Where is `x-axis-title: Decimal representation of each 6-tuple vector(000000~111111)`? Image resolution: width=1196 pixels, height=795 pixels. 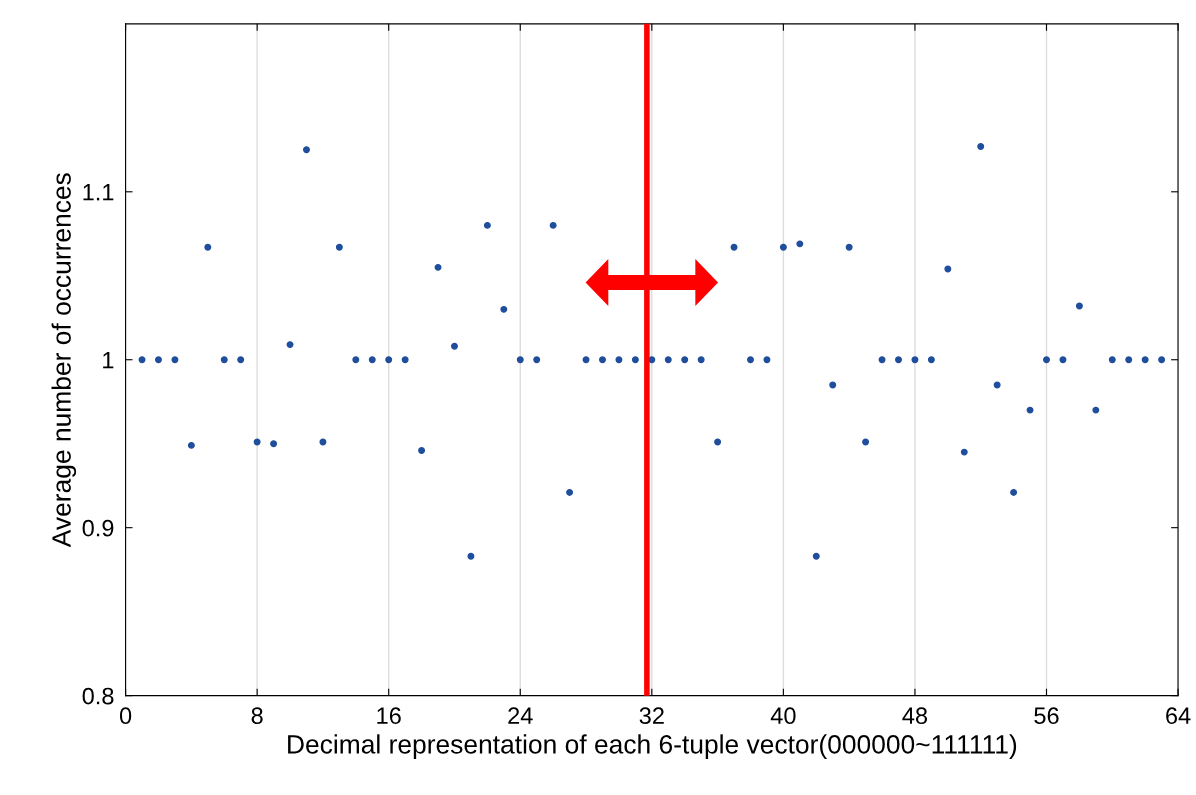
x-axis-title: Decimal representation of each 6-tuple vector(000000~111111) is located at coordinates (652, 746).